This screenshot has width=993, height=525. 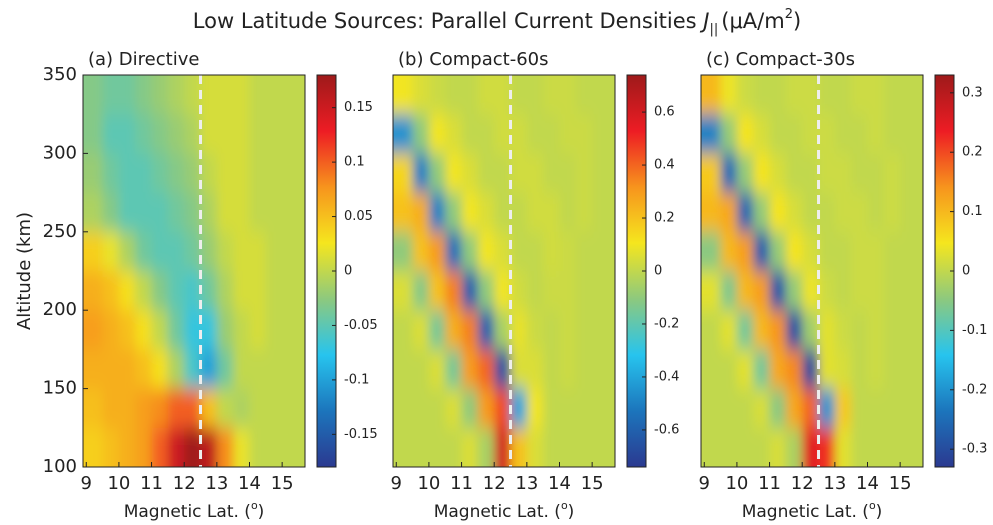 What do you see at coordinates (972, 152) in the screenshot?
I see `colorbar-tick-label: 0.2` at bounding box center [972, 152].